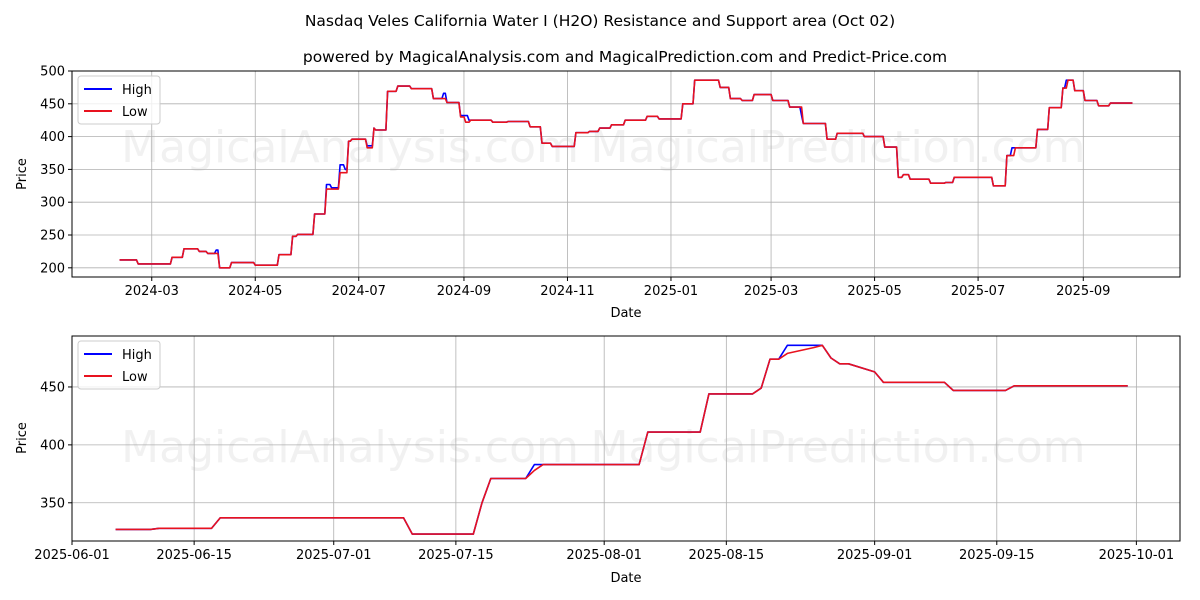 This screenshot has height=600, width=1200. What do you see at coordinates (52, 203) in the screenshot?
I see `y-tick-label: 300` at bounding box center [52, 203].